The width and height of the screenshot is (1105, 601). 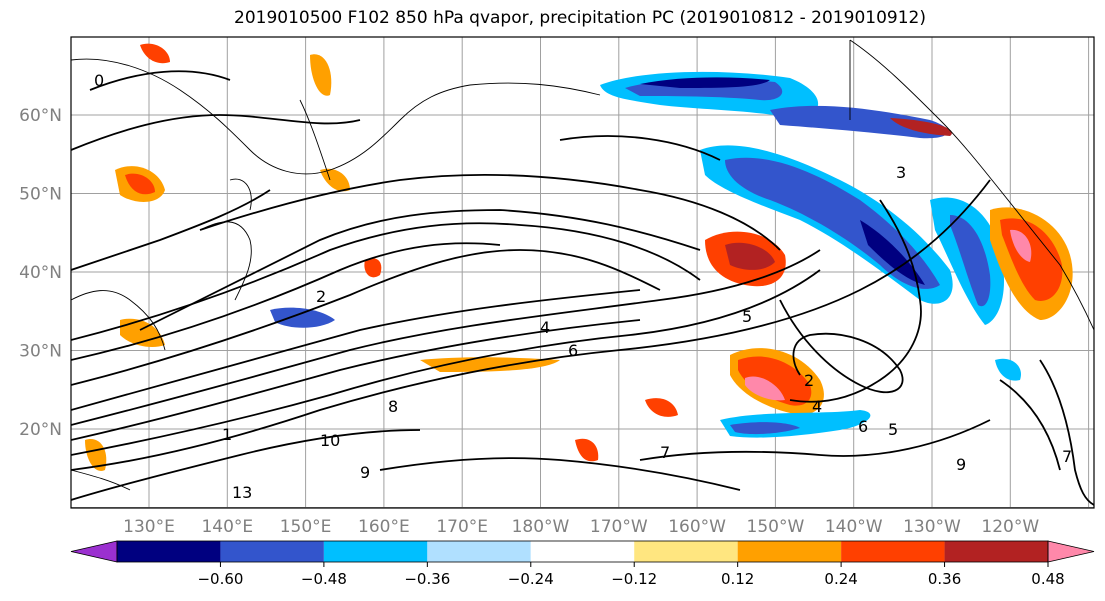 I want to click on colorbar-outline, so click(x=582, y=551).